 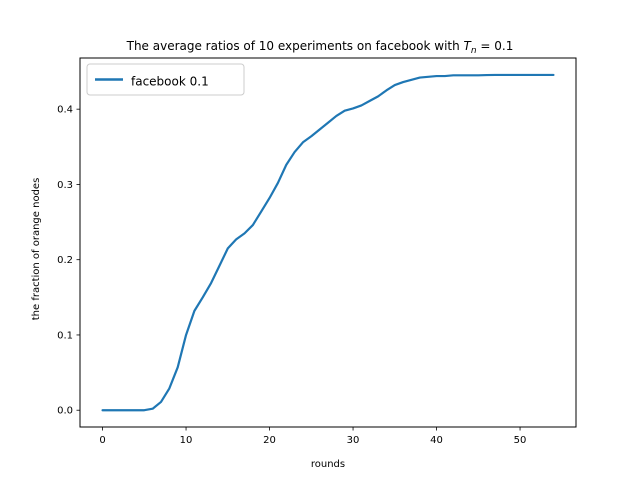 What do you see at coordinates (269, 440) in the screenshot?
I see `x-tick-label: 20` at bounding box center [269, 440].